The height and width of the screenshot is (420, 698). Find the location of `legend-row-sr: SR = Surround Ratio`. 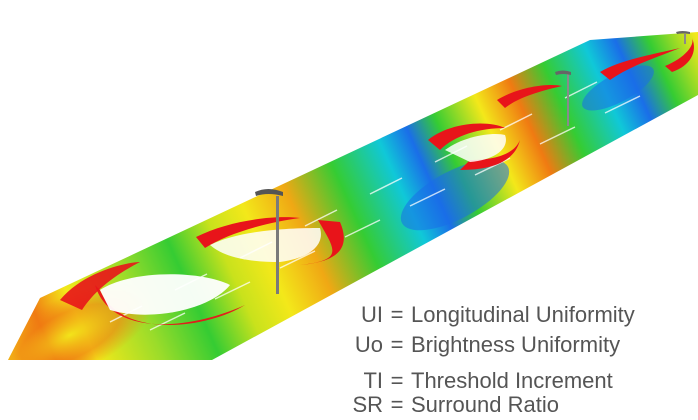

legend-row-sr: SR = Surround Ratio is located at coordinates (521, 405).